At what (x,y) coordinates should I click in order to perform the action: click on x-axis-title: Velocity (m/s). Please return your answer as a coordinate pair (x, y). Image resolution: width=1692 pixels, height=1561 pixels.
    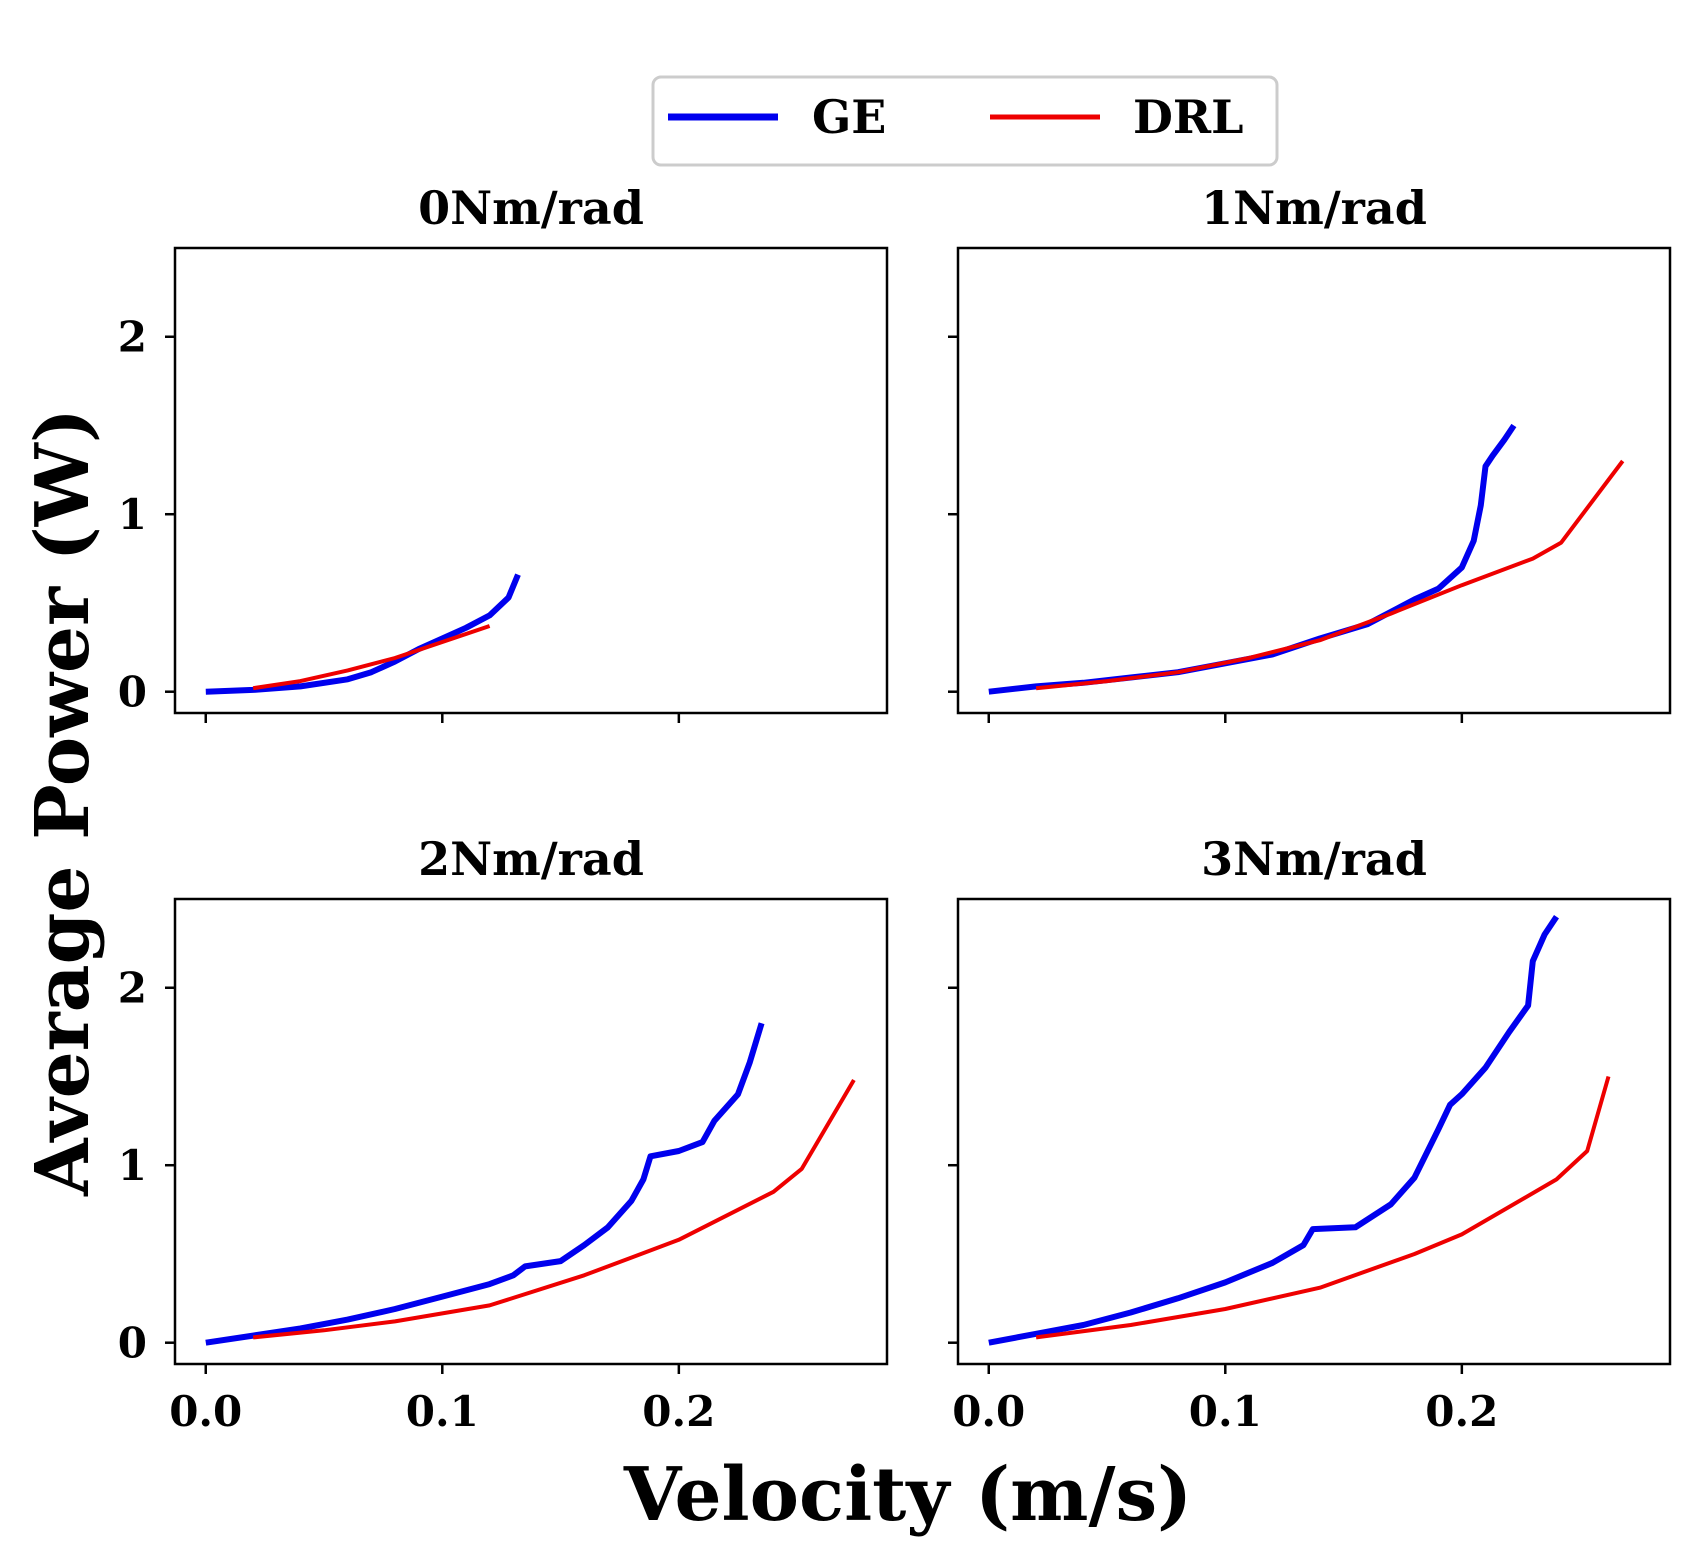
    Looking at the image, I should click on (907, 1495).